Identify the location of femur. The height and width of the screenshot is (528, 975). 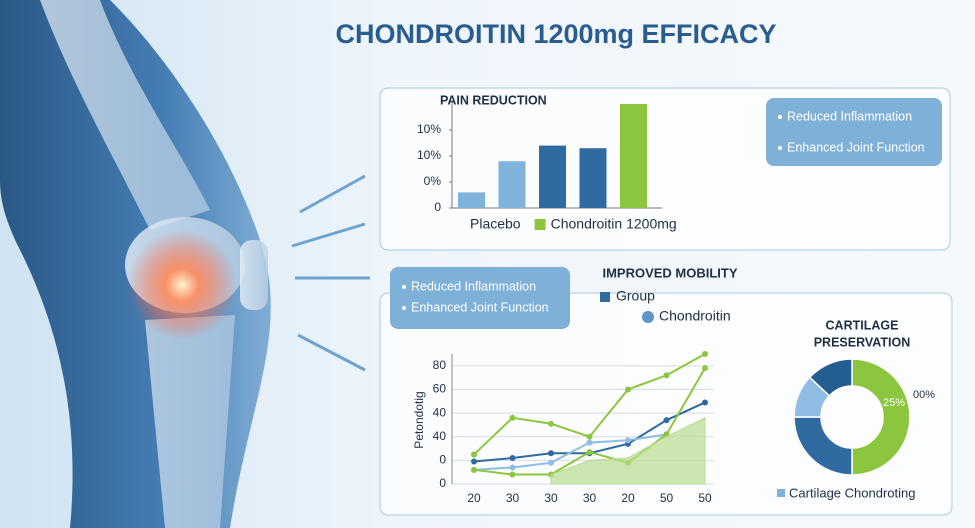
(125, 115).